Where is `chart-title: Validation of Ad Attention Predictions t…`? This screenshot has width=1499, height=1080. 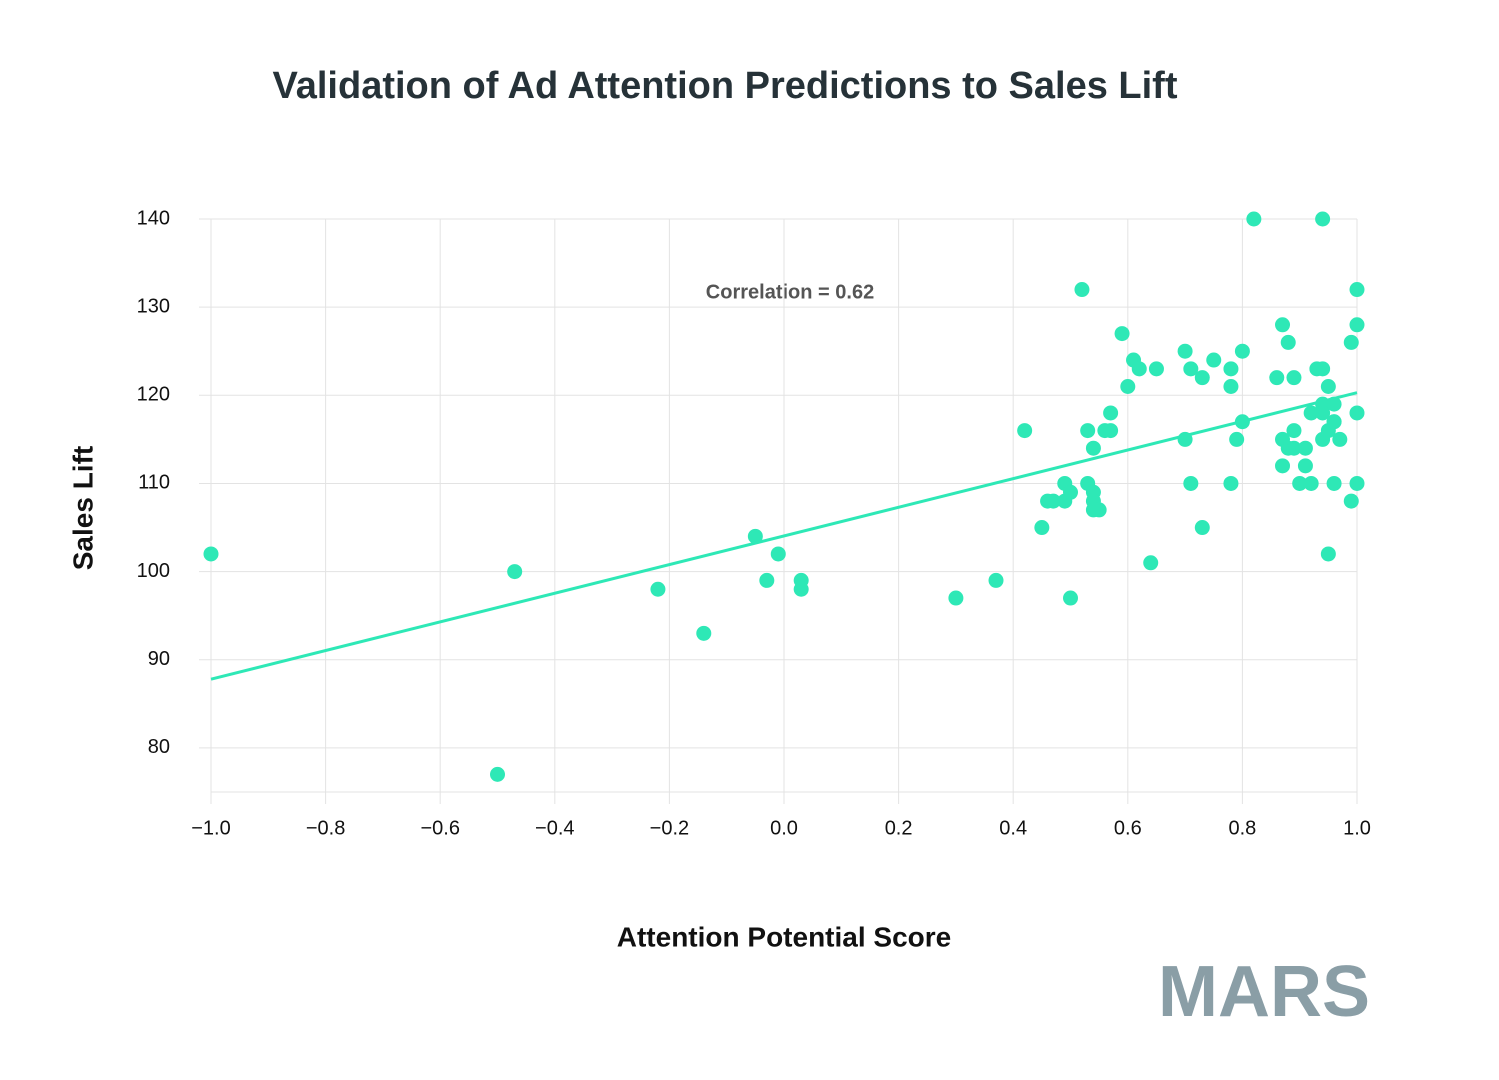 chart-title: Validation of Ad Attention Predictions t… is located at coordinates (724, 86).